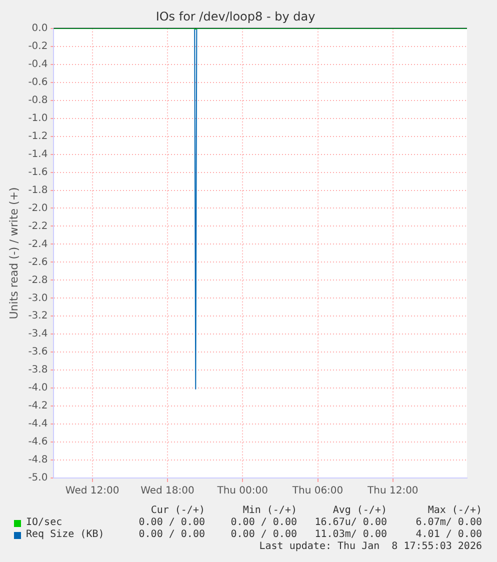 The width and height of the screenshot is (497, 562). What do you see at coordinates (449, 522) in the screenshot?
I see `text: 6.07m/ 0.00` at bounding box center [449, 522].